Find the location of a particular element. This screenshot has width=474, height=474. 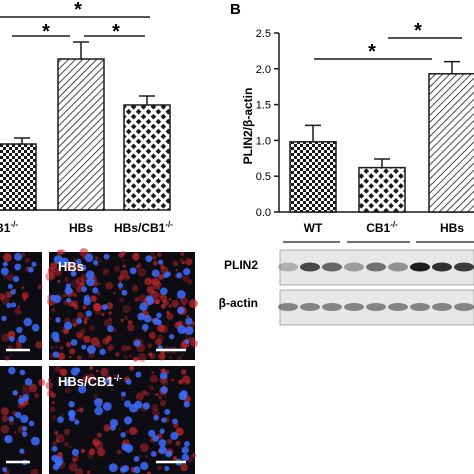

micrograph-label-hbs-cb1: HBs/CB1-/- is located at coordinates (90, 381).